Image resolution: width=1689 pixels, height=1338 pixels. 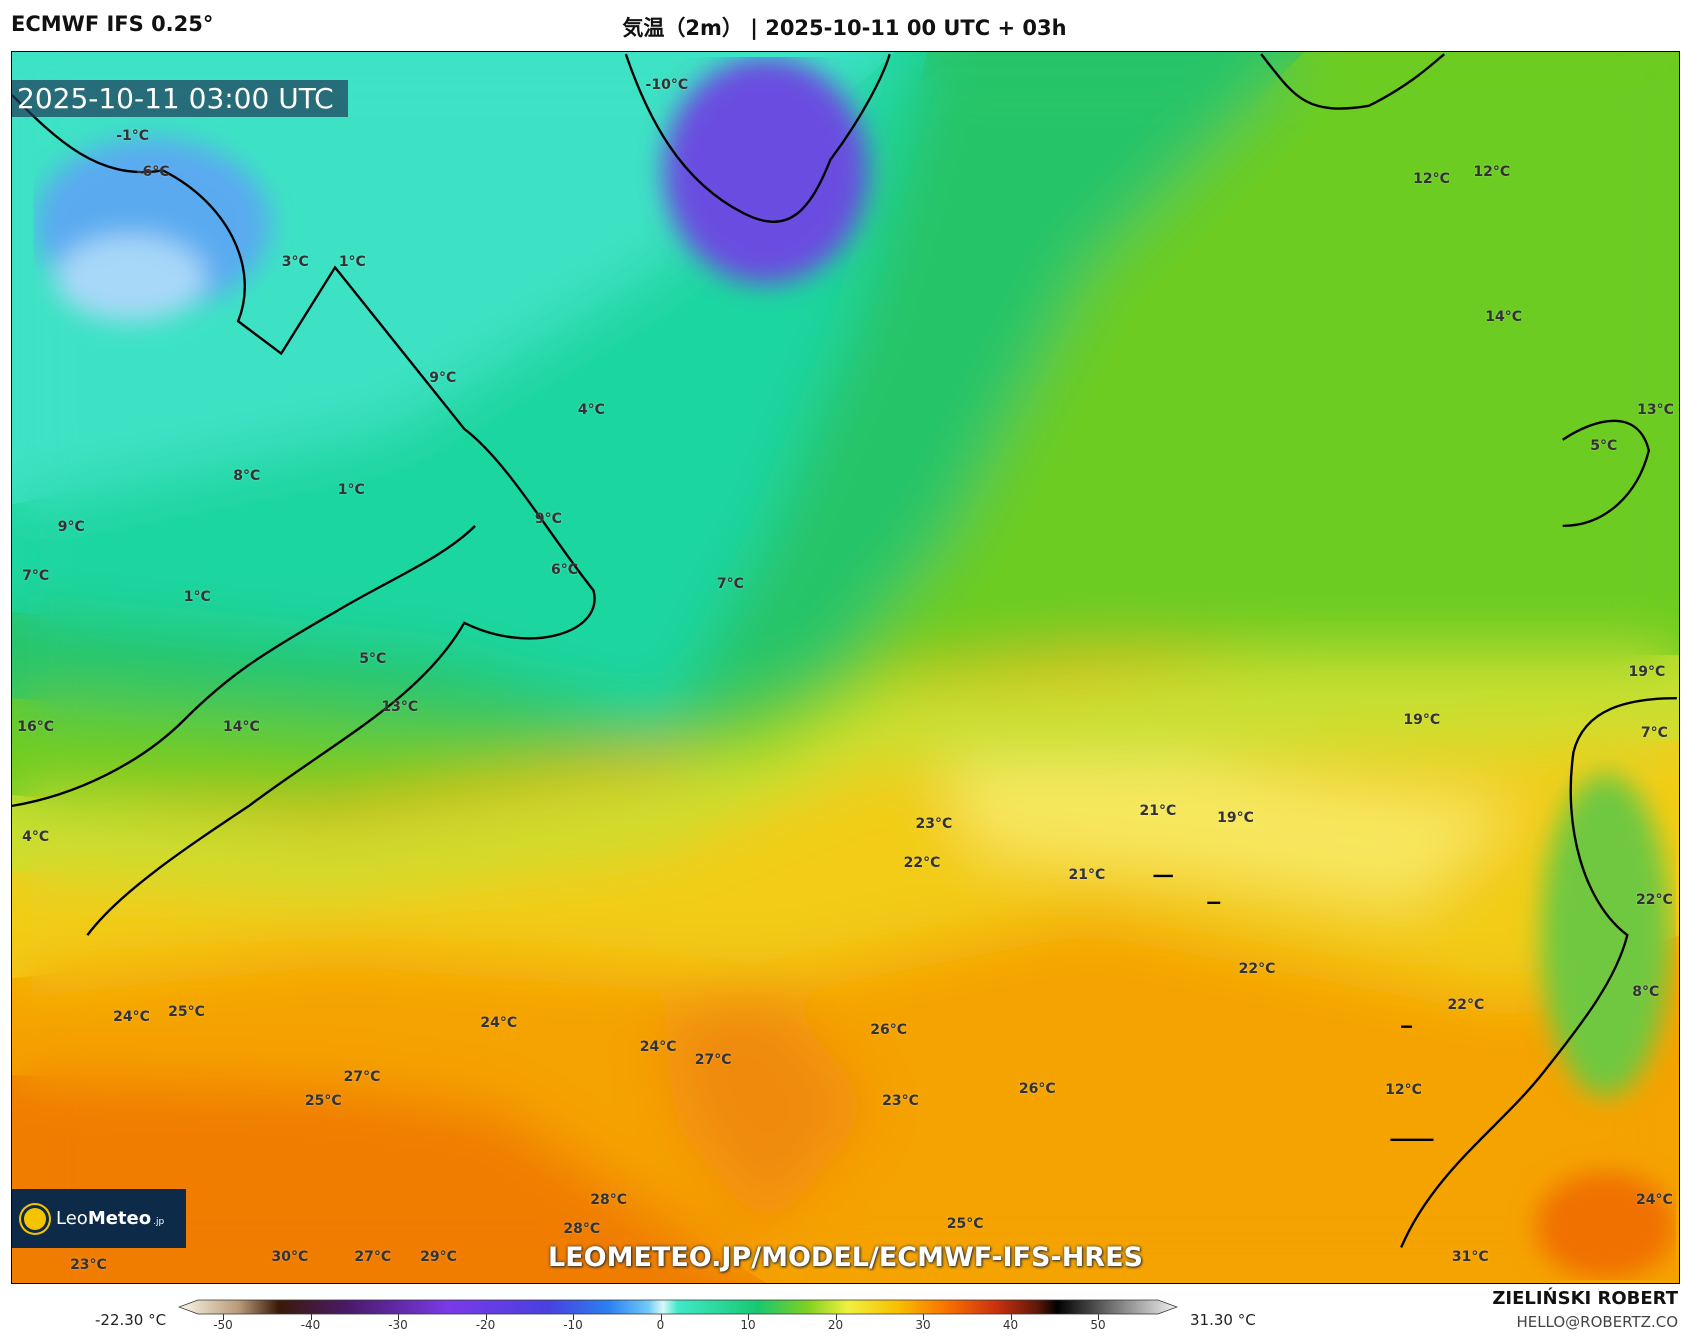 What do you see at coordinates (667, 85) in the screenshot?
I see `temperature-label: -10°C` at bounding box center [667, 85].